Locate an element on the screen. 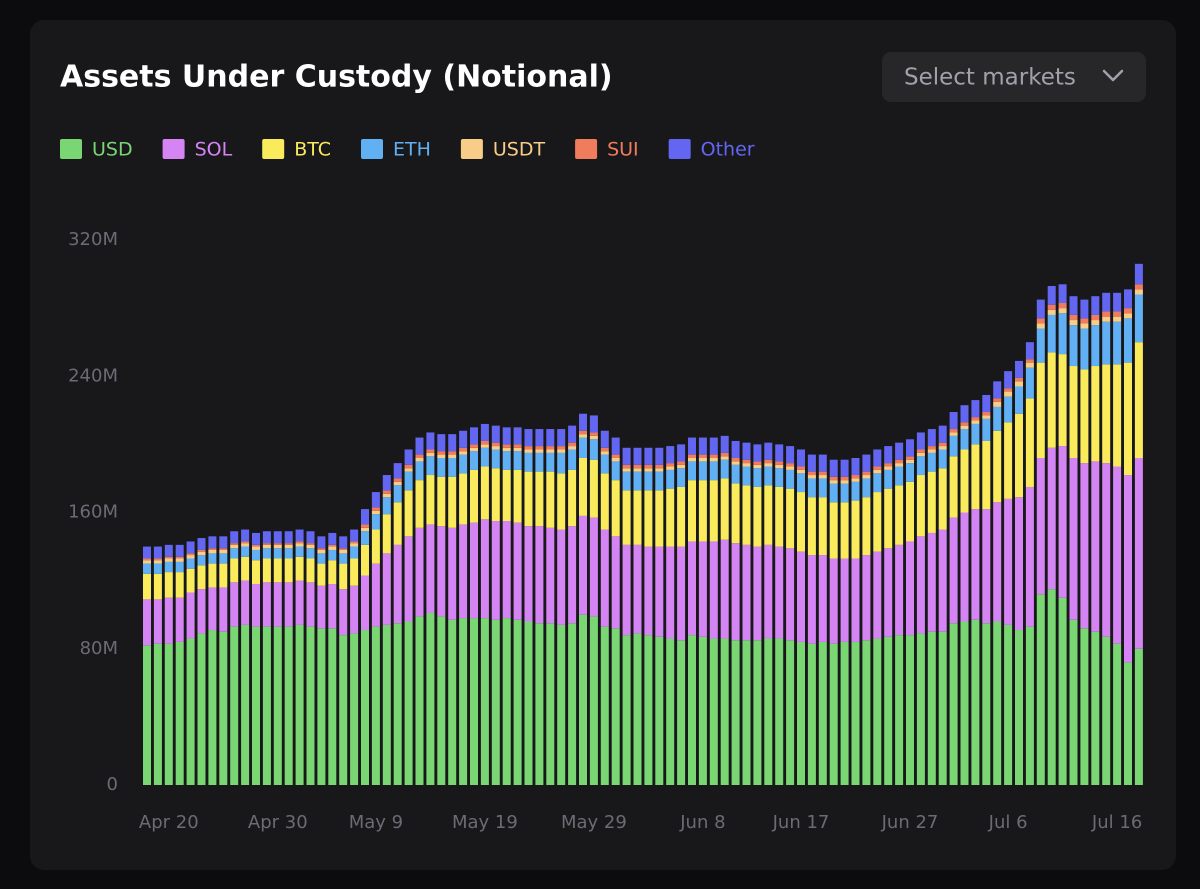  button-bg is located at coordinates (1014, 77).